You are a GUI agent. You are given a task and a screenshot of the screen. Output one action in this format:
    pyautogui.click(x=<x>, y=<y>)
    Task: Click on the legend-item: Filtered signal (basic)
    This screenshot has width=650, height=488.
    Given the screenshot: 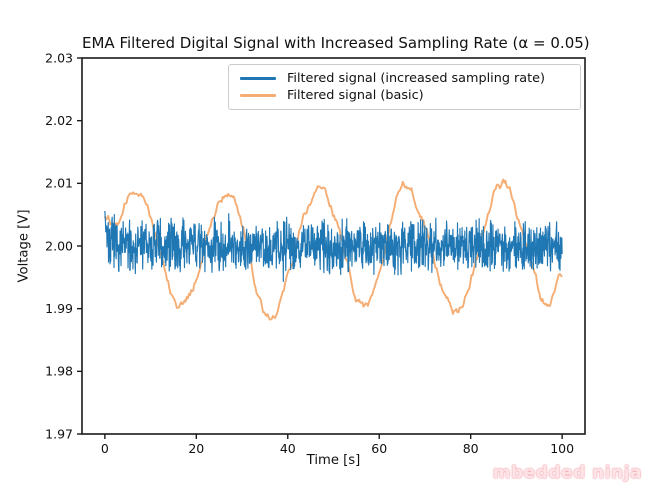 What is the action you would take?
    pyautogui.click(x=406, y=95)
    